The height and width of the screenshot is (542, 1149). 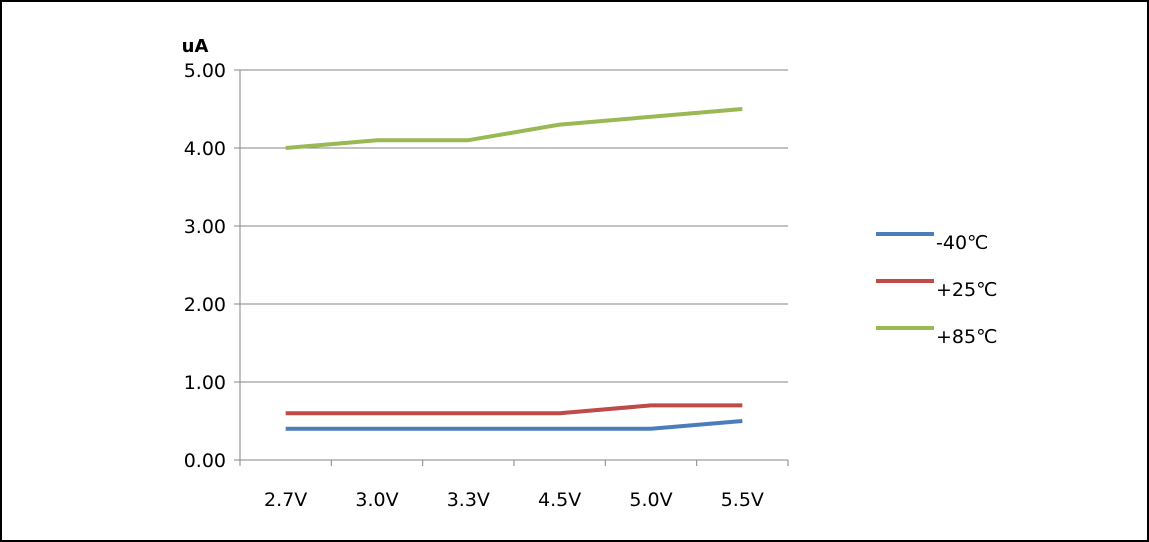 What do you see at coordinates (650, 500) in the screenshot?
I see `x-tick-label: 5.0V` at bounding box center [650, 500].